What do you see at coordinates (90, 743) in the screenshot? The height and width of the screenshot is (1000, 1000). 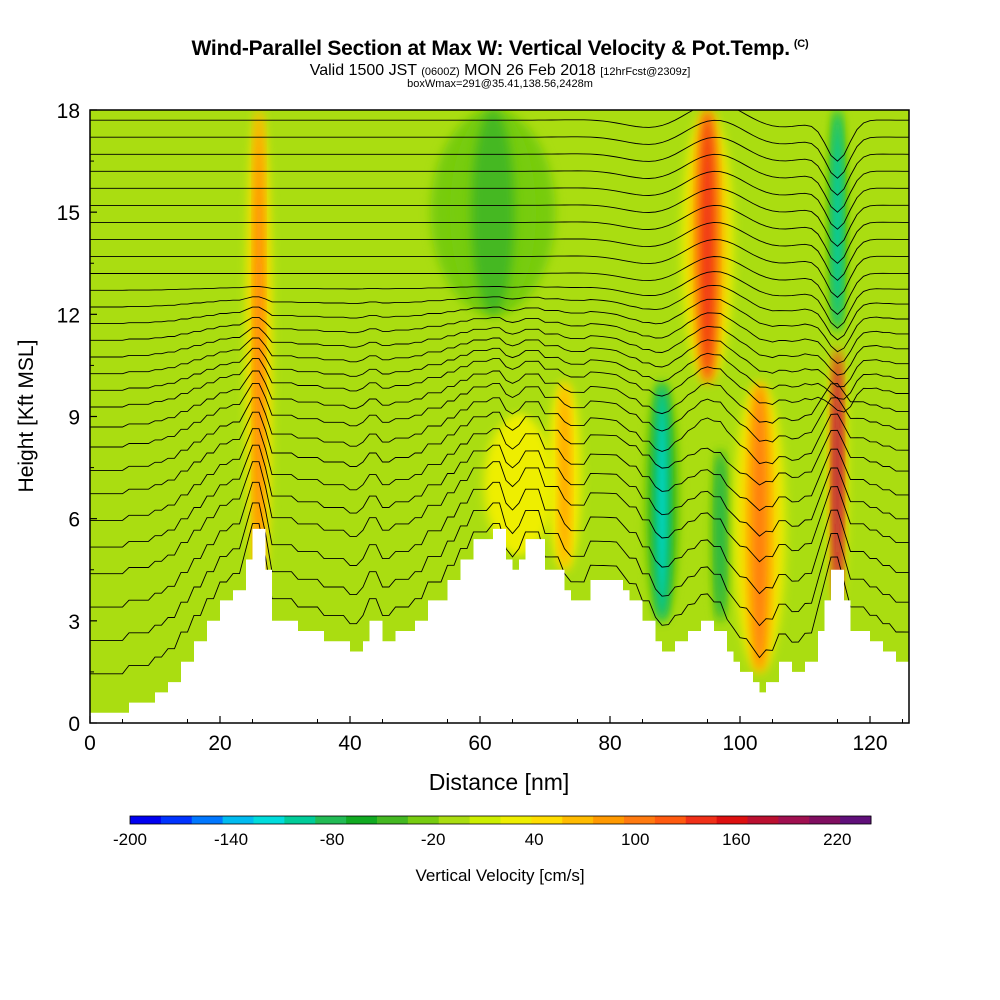 I see `x-tick-label: 0` at bounding box center [90, 743].